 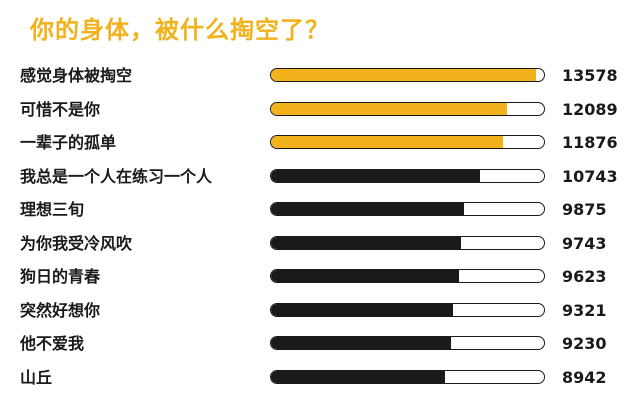 I want to click on value-label: 9623, so click(x=584, y=276).